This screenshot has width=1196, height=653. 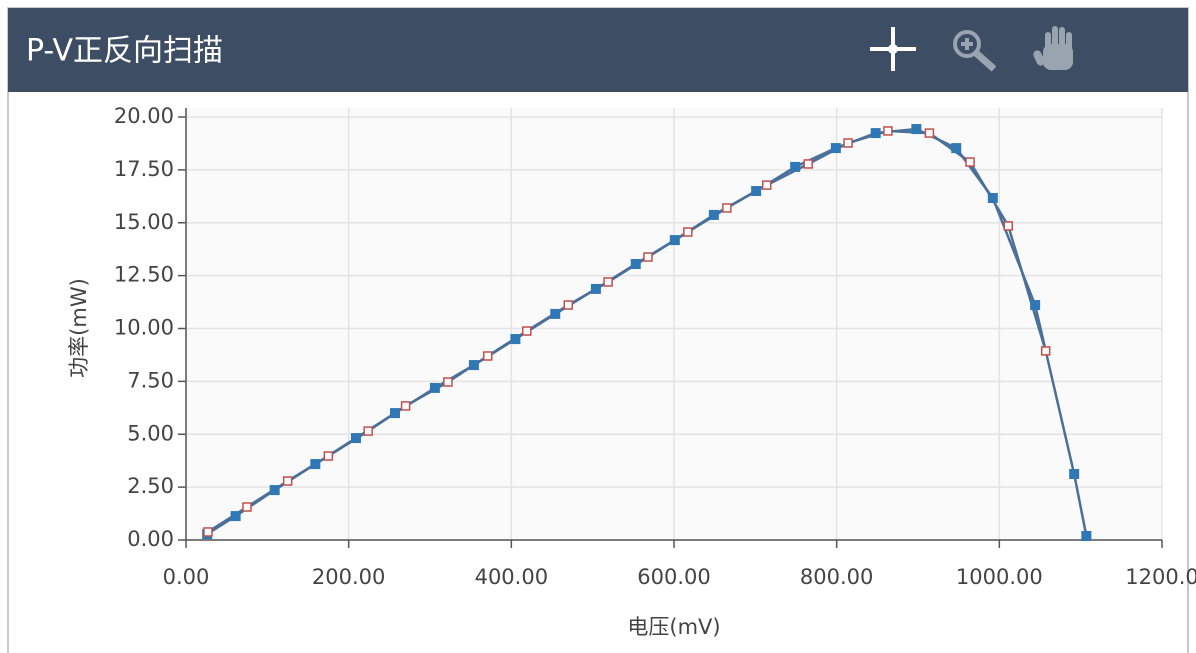 What do you see at coordinates (1160, 577) in the screenshot?
I see `x-tick-label: 1200.0` at bounding box center [1160, 577].